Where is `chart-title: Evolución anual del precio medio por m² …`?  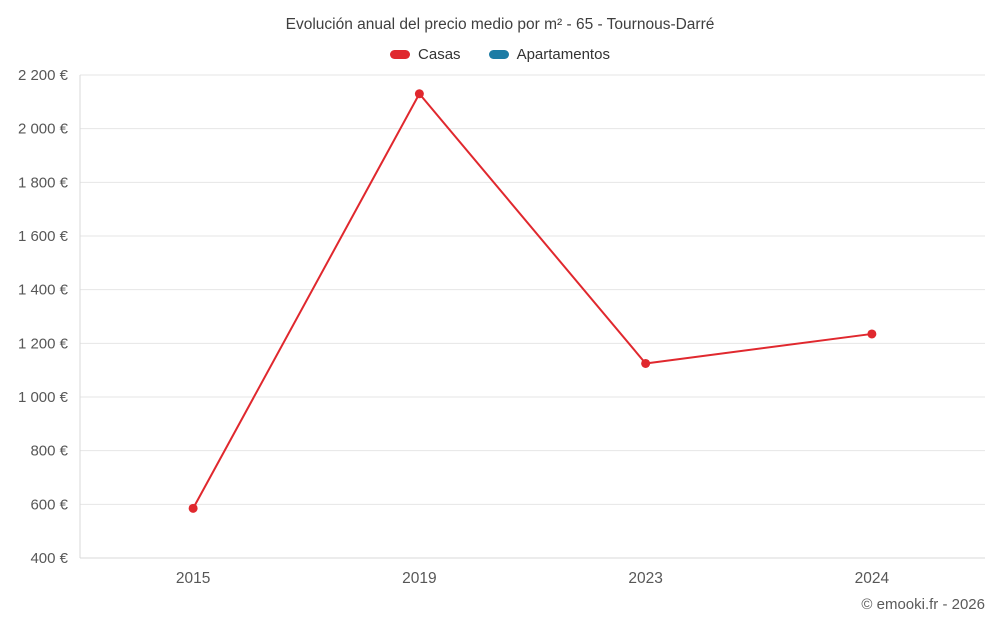
chart-title: Evolución anual del precio medio por m² … is located at coordinates (500, 24).